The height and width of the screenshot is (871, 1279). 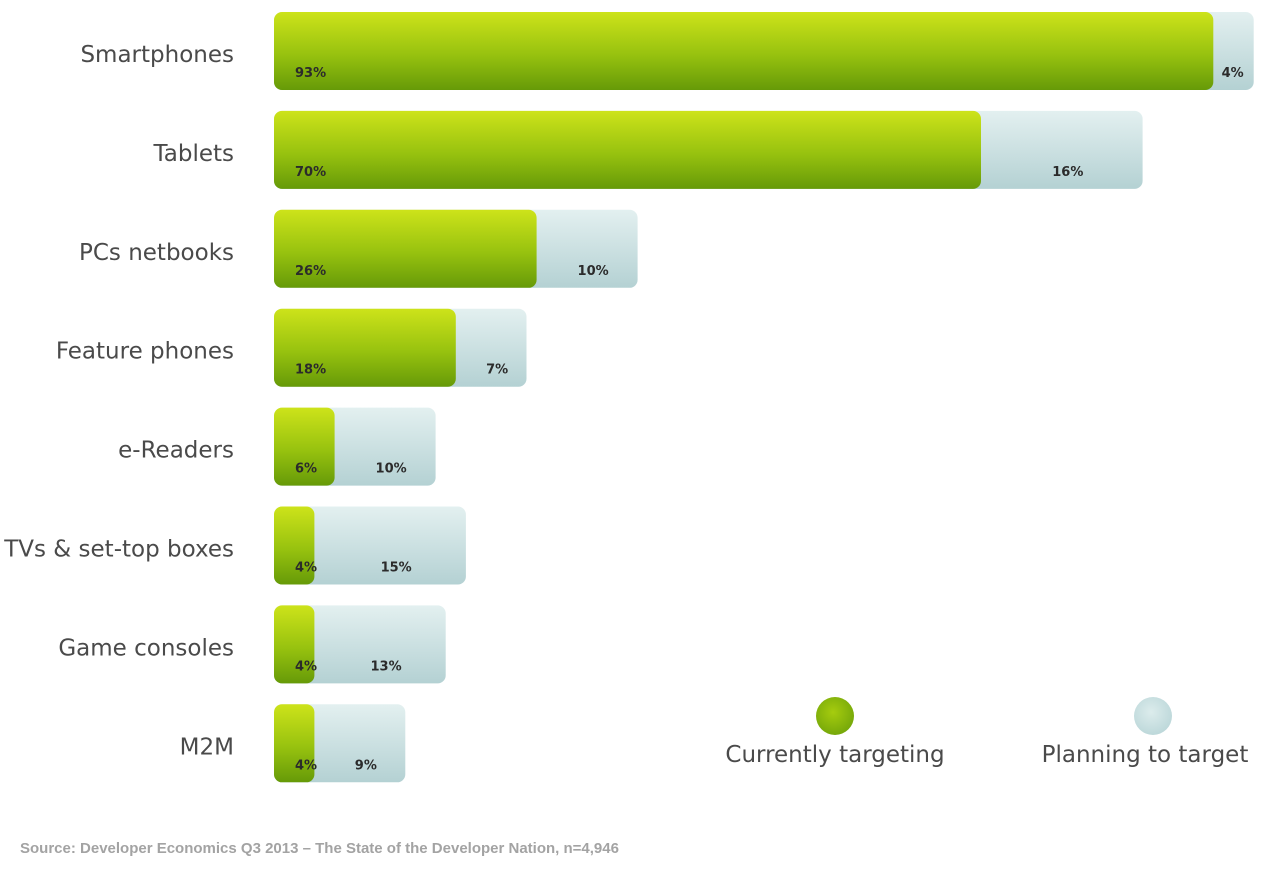 What do you see at coordinates (146, 648) in the screenshot?
I see `category-label-game-consoles: Game consoles` at bounding box center [146, 648].